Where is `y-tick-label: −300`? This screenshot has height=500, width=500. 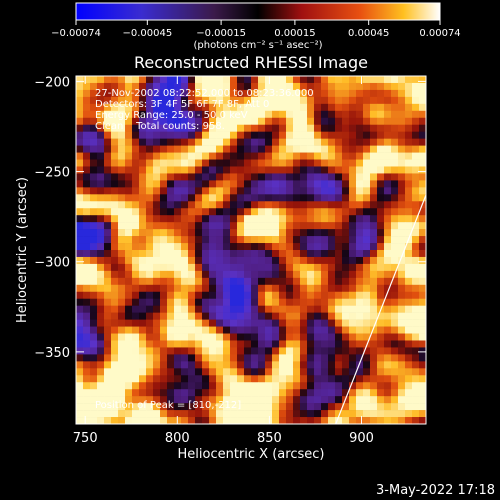
y-tick-label: −300 is located at coordinates (52, 263).